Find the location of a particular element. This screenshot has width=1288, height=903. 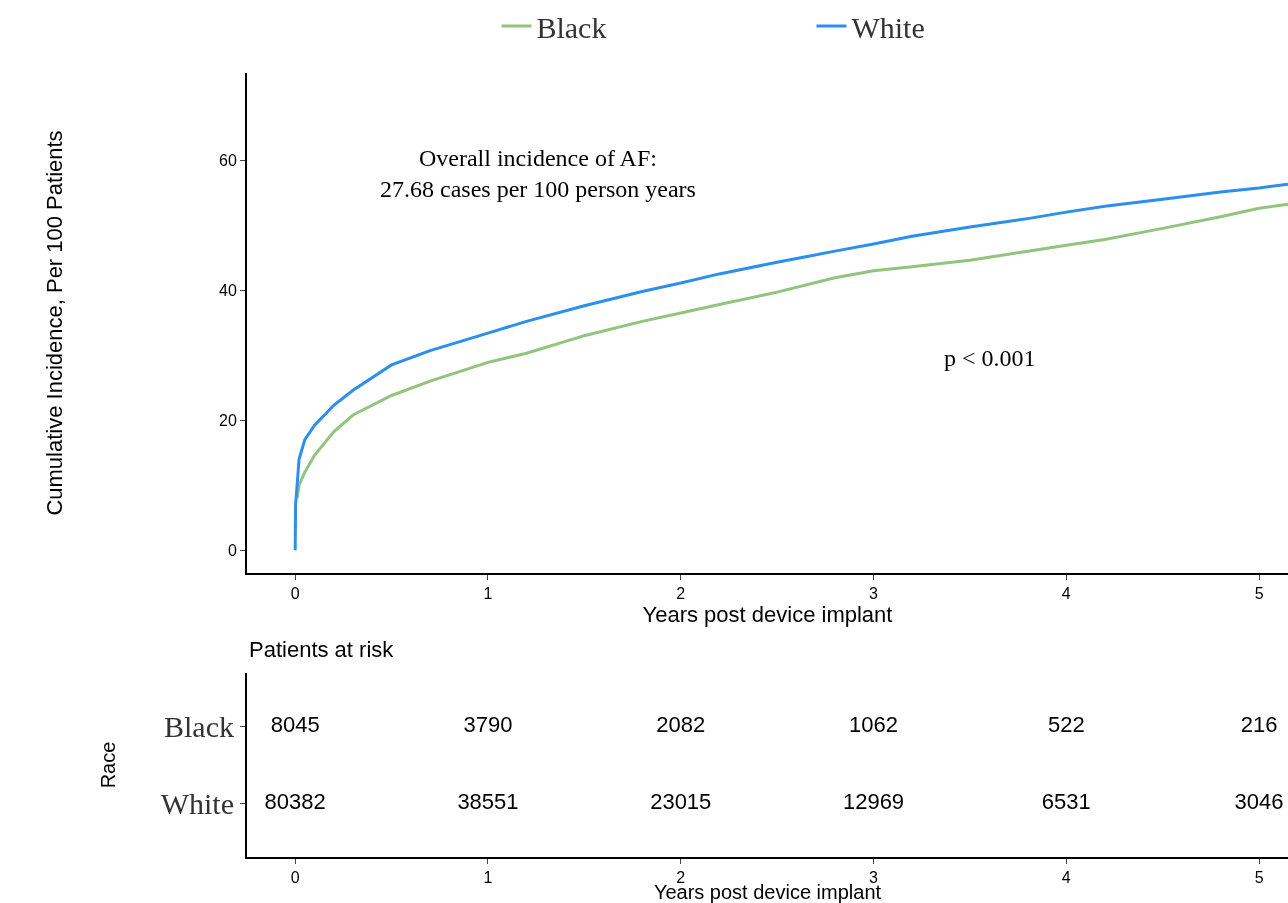

legend-label: Black is located at coordinates (571, 27).